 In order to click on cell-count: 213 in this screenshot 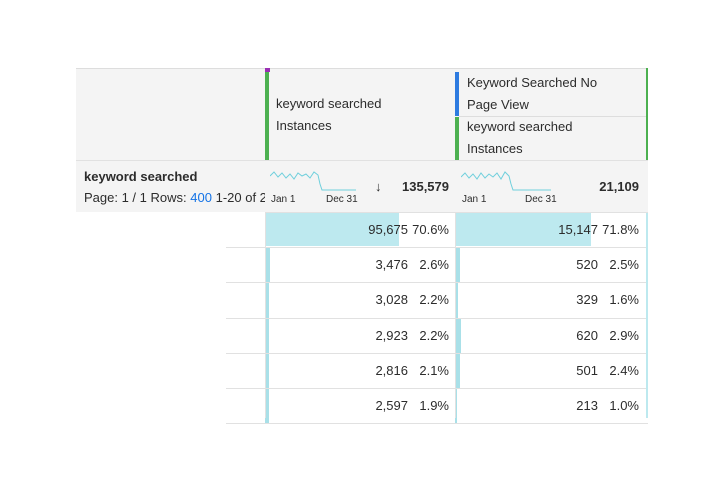, I will do `click(587, 405)`.